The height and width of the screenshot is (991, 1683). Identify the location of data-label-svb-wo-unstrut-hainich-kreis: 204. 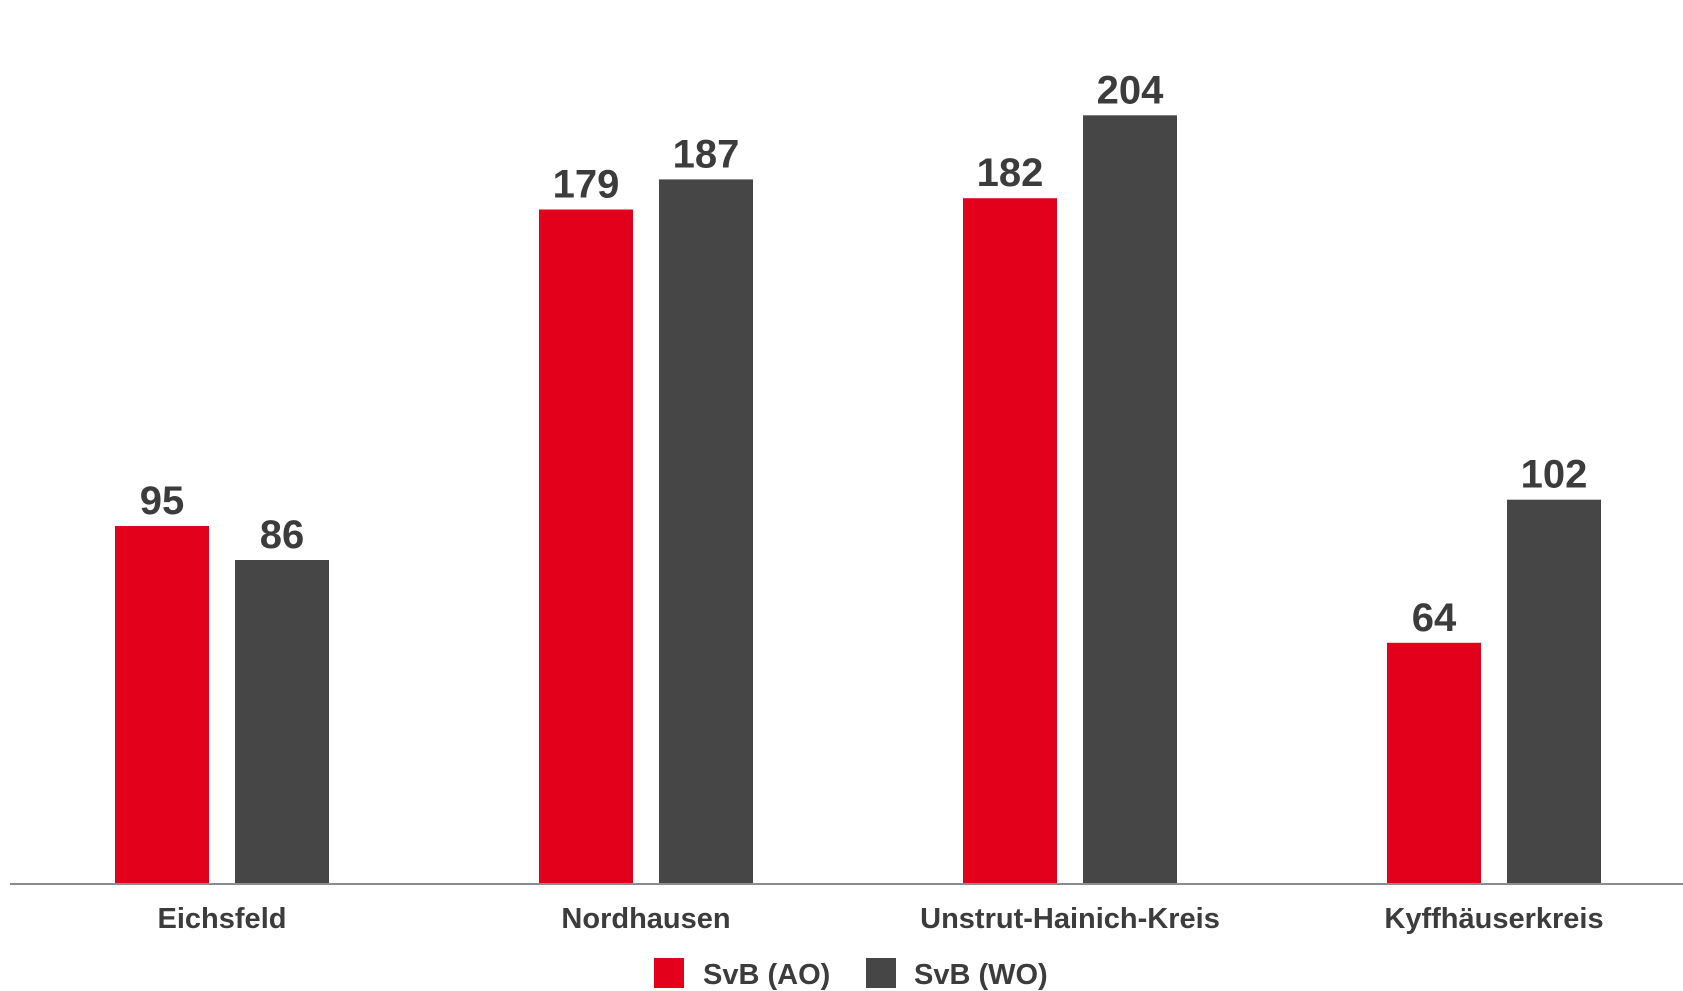
(1130, 90).